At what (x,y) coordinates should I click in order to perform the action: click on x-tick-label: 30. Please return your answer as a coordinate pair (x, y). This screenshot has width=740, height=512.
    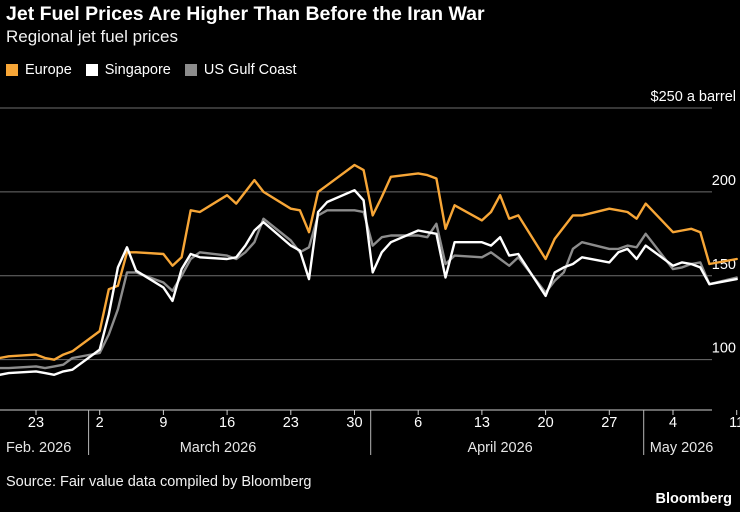
    Looking at the image, I should click on (354, 423).